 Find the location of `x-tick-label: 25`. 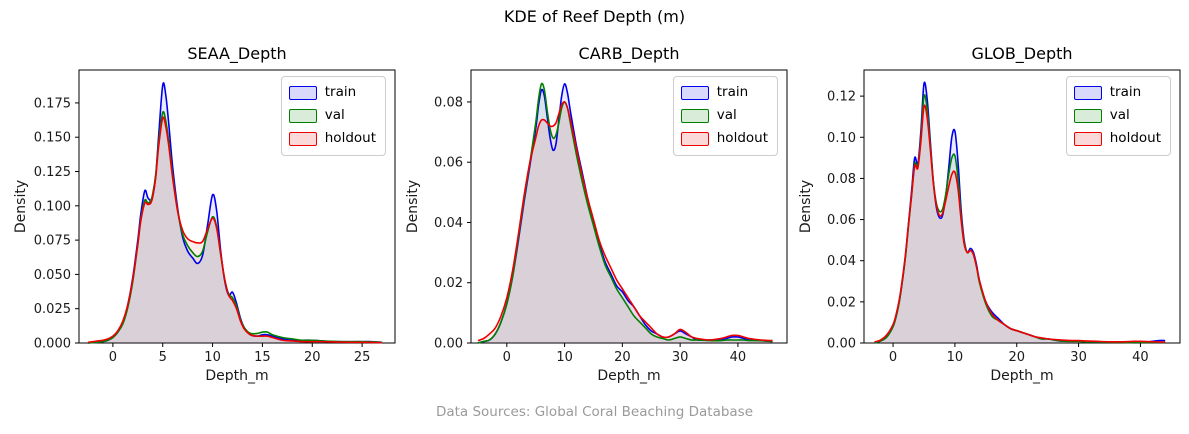

x-tick-label: 25 is located at coordinates (362, 357).